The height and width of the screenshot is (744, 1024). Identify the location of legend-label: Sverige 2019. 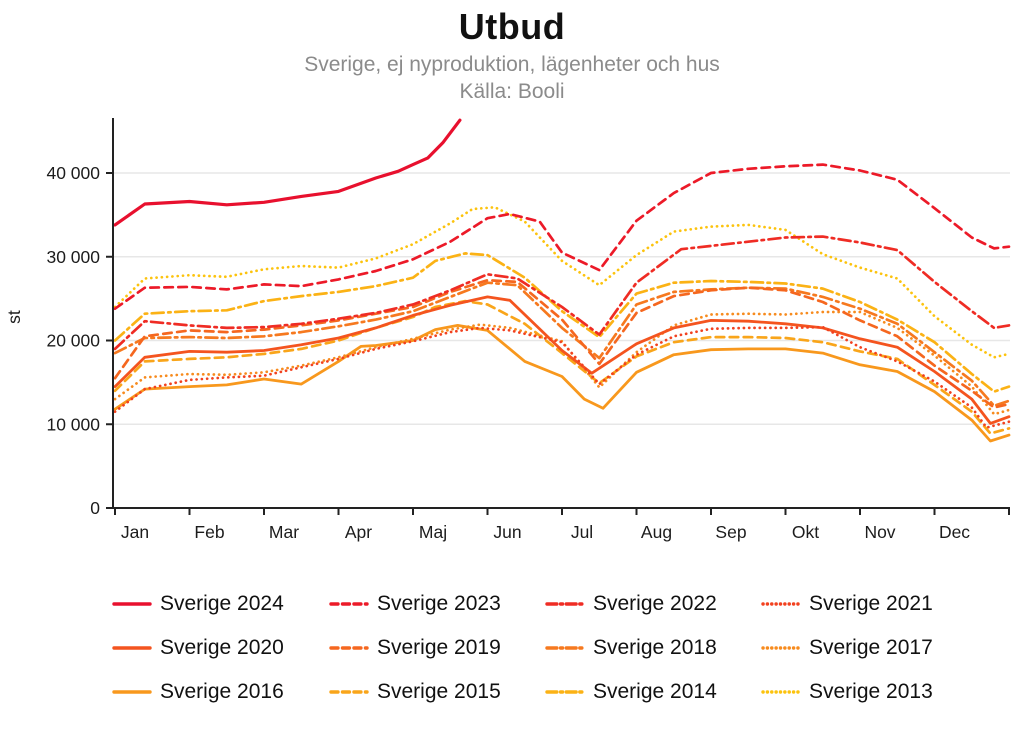
(439, 647).